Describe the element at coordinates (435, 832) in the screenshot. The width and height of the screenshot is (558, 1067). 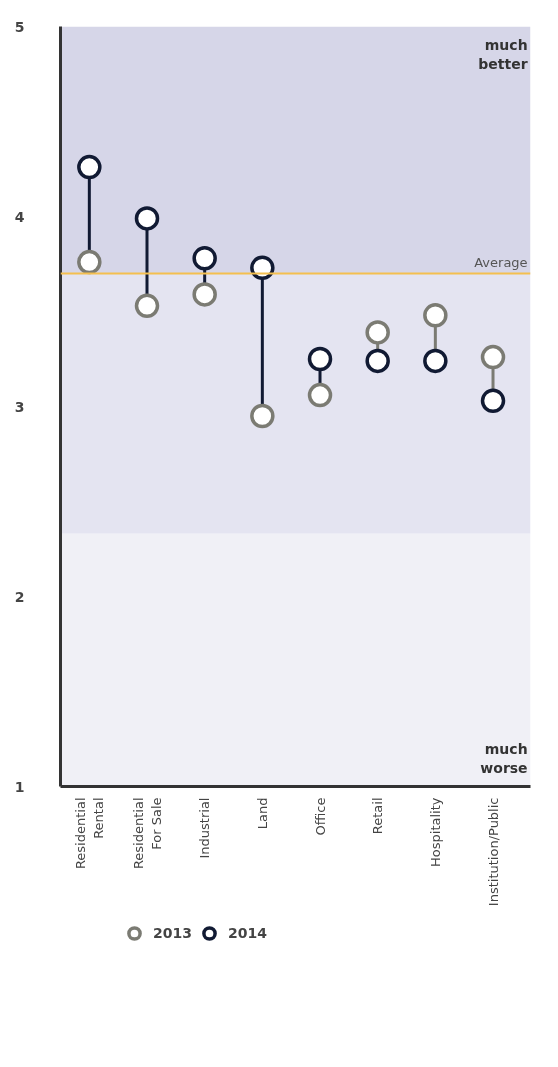
I see `x-tick-label: Hospitality` at that location.